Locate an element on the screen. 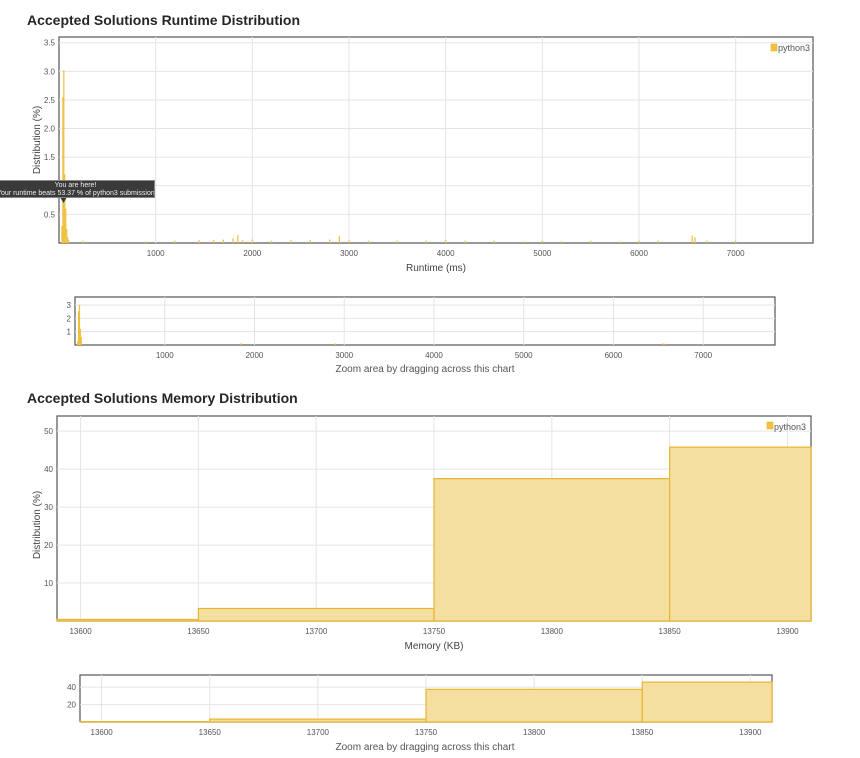 The width and height of the screenshot is (860, 758). memory-zoom-x-tick-label: 13650 is located at coordinates (210, 732).